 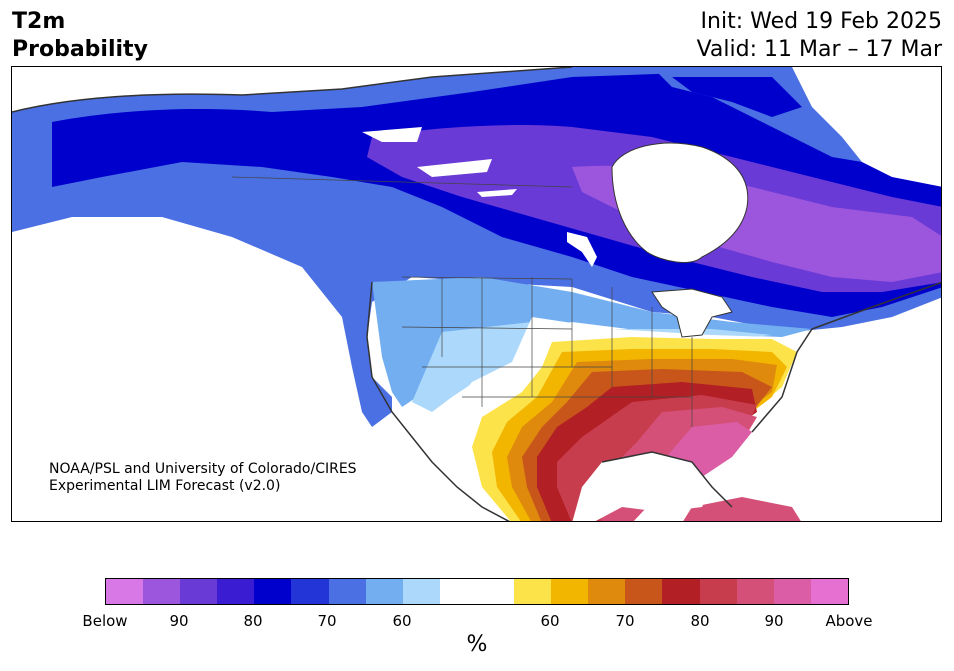 I want to click on caribbean-warm-region, so click(x=742, y=509).